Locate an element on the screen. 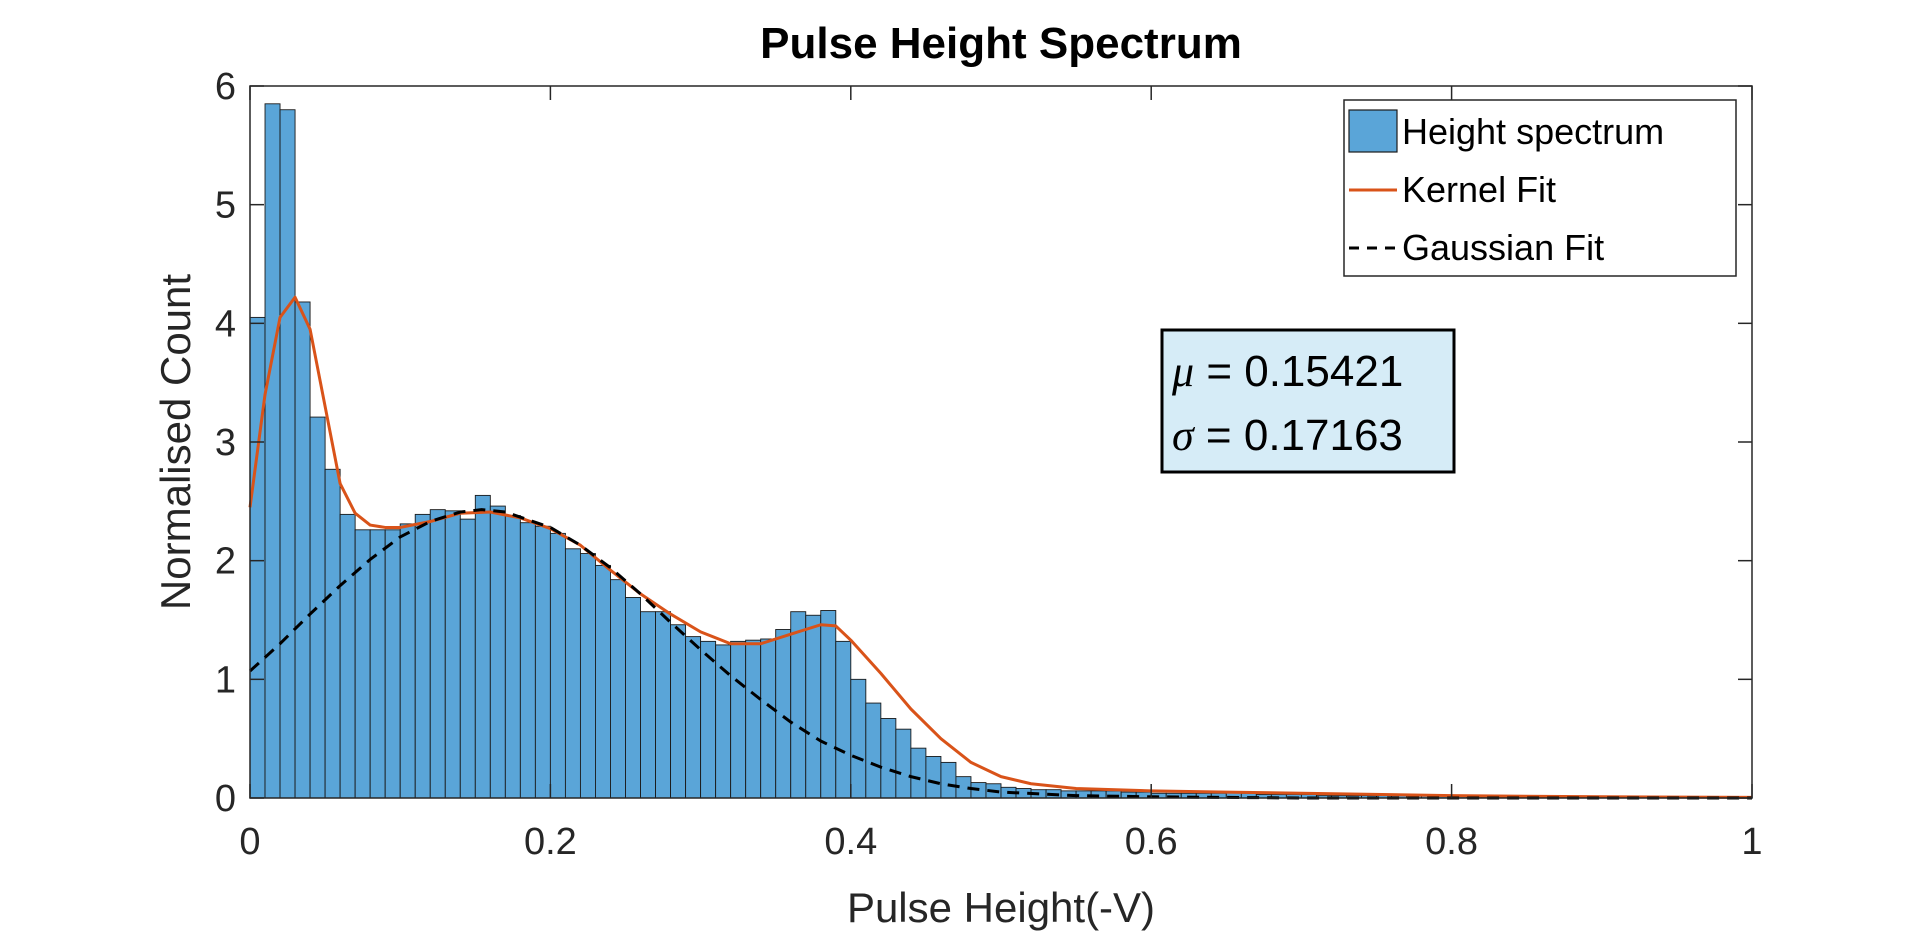  mu-value: = 0.15421 is located at coordinates (1298, 371).